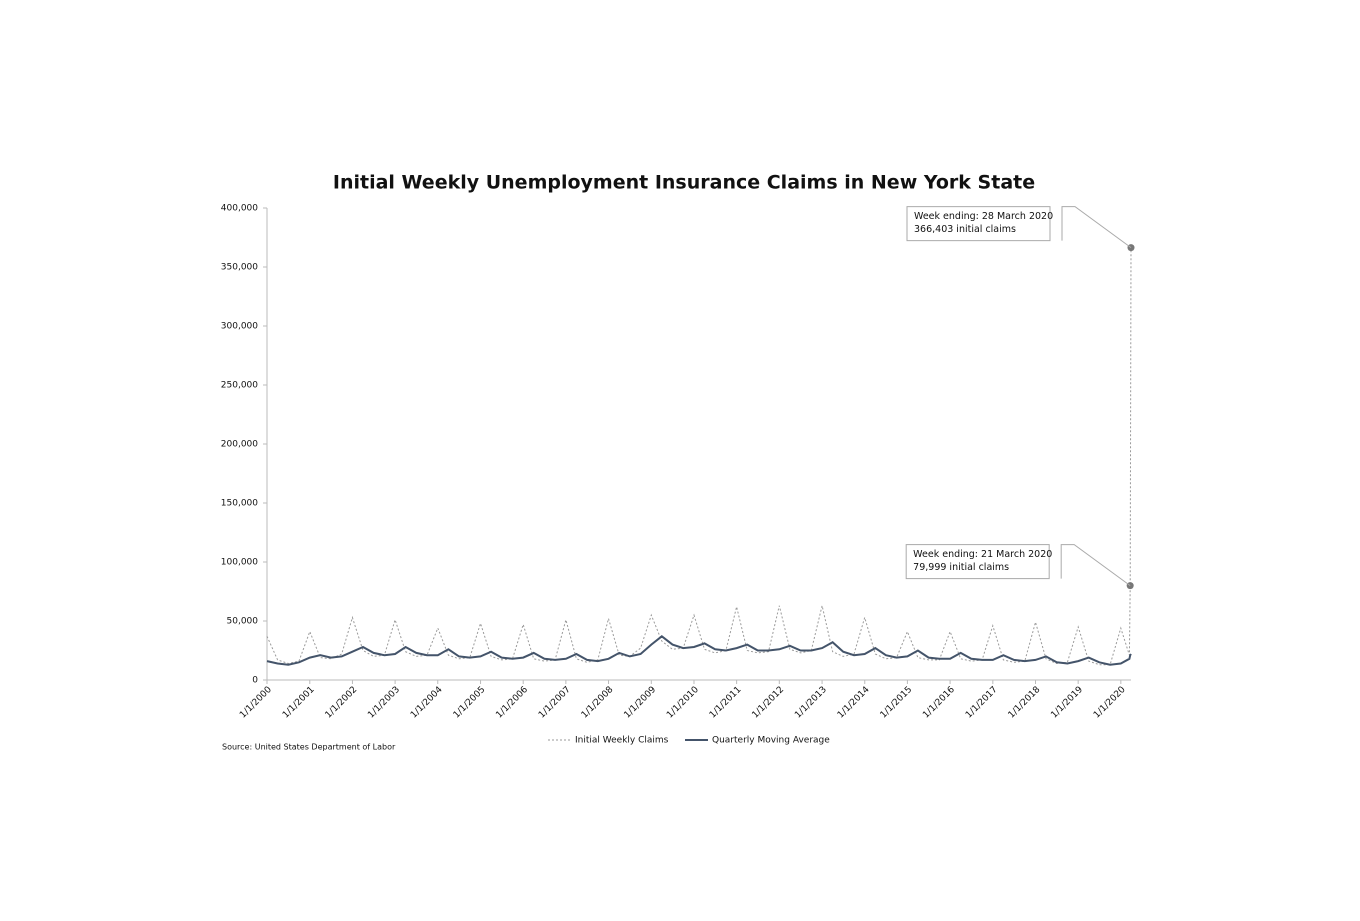 The width and height of the screenshot is (1360, 921). Describe the element at coordinates (983, 216) in the screenshot. I see `annotation-text: Week ending: 28 March 2020` at that location.